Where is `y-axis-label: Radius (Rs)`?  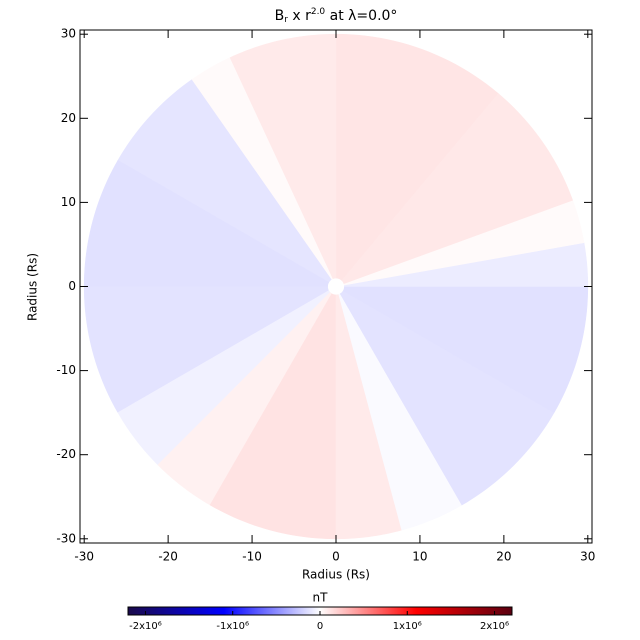 y-axis-label: Radius (Rs) is located at coordinates (33, 287).